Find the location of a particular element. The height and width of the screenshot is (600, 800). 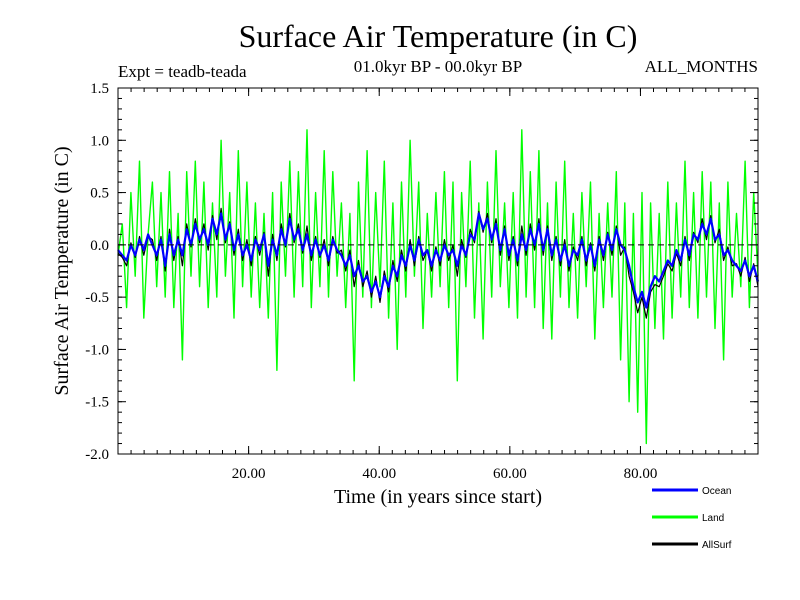

legend: Ocean Land AllSurf is located at coordinates (692, 518).